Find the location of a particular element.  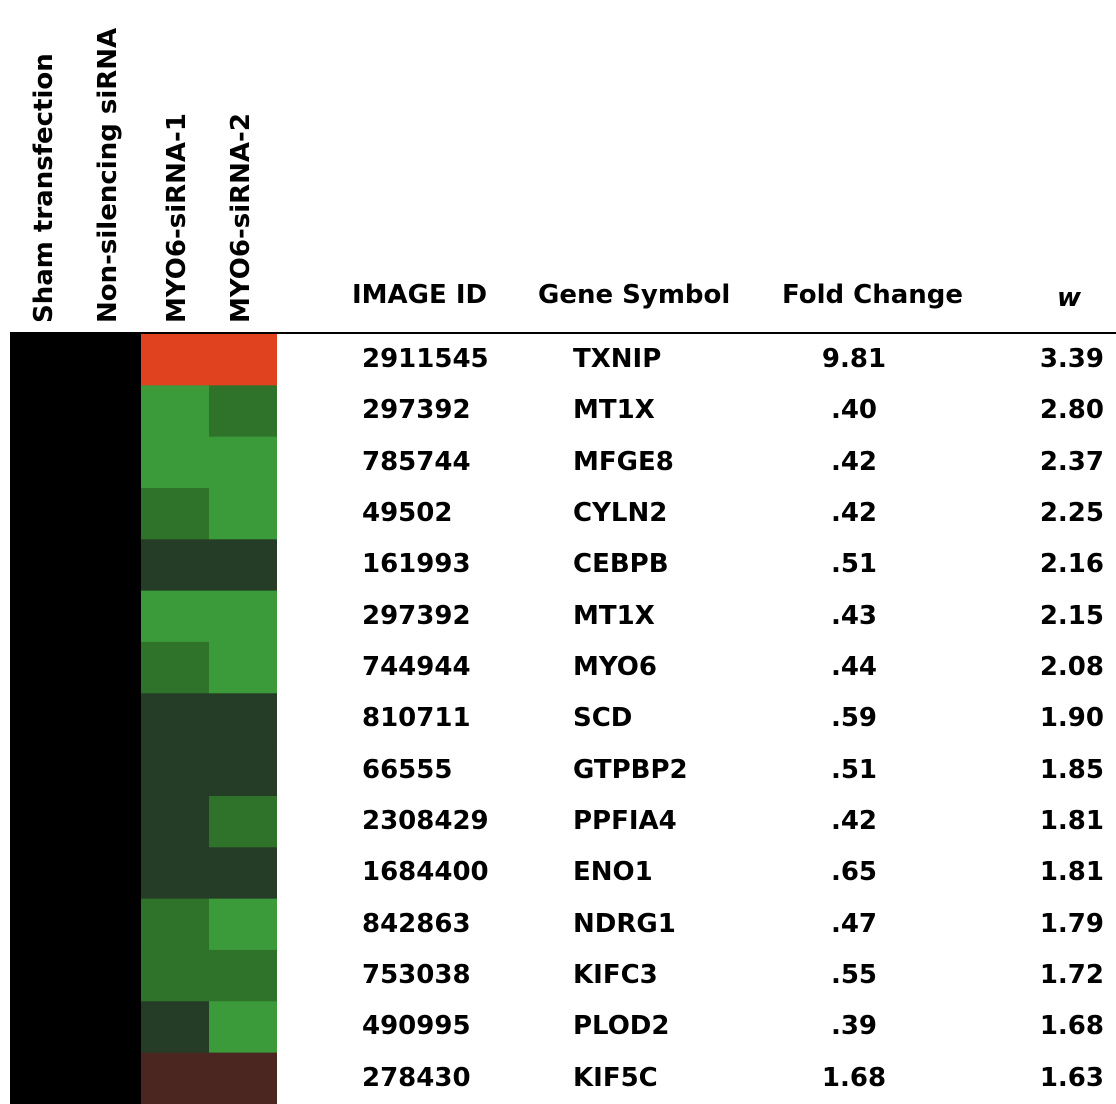

w-cell: 1.72 is located at coordinates (1071, 974).